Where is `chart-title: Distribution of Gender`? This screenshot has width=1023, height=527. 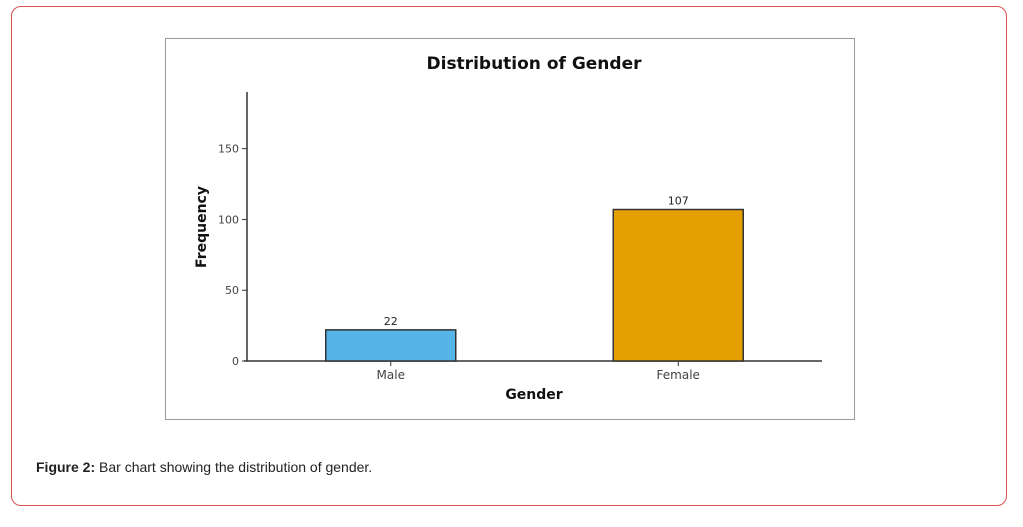 chart-title: Distribution of Gender is located at coordinates (535, 64).